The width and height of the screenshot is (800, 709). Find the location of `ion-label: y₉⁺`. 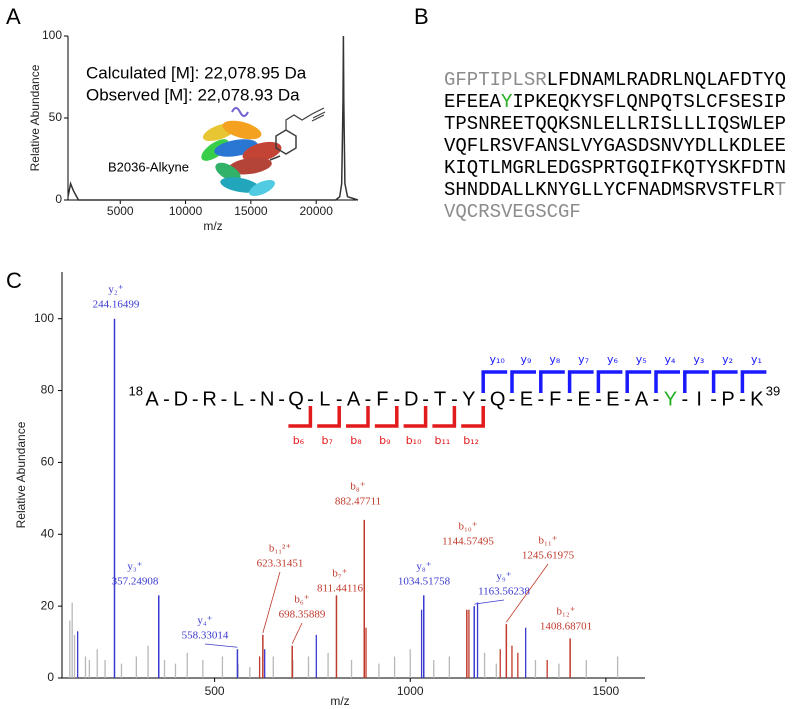

ion-label: y₉⁺ is located at coordinates (503, 577).